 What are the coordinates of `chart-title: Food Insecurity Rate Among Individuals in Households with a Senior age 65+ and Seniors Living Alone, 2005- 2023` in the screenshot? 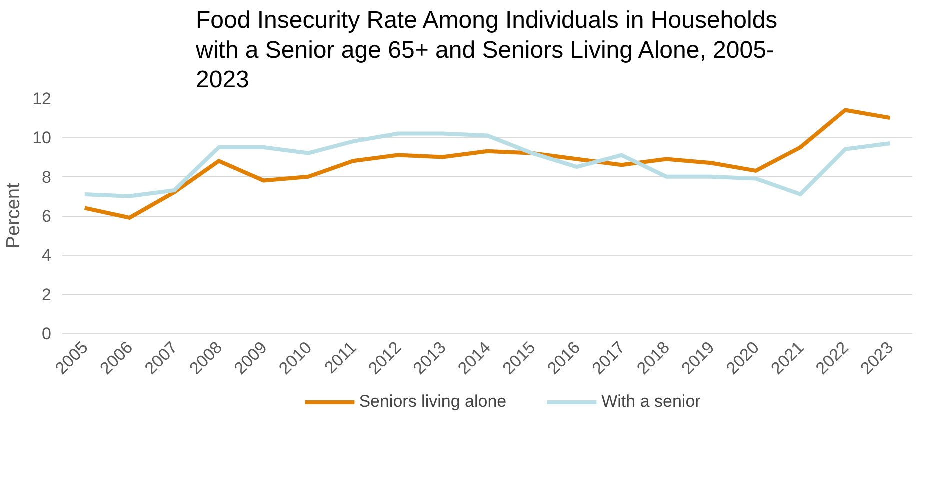 It's located at (486, 50).